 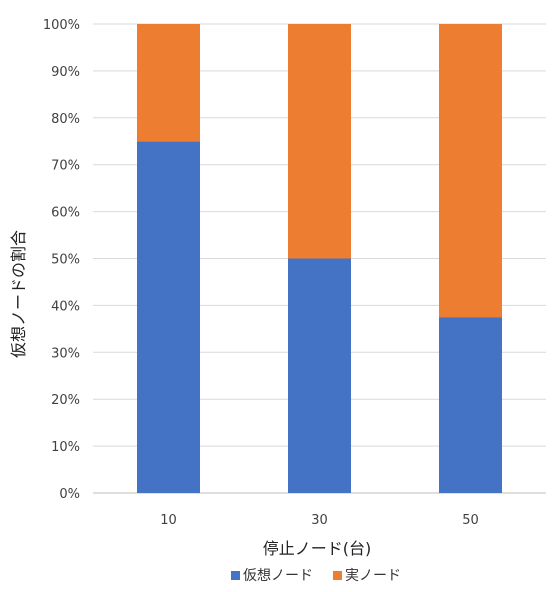 What do you see at coordinates (65, 260) in the screenshot?
I see `y-tick-label: 50%` at bounding box center [65, 260].